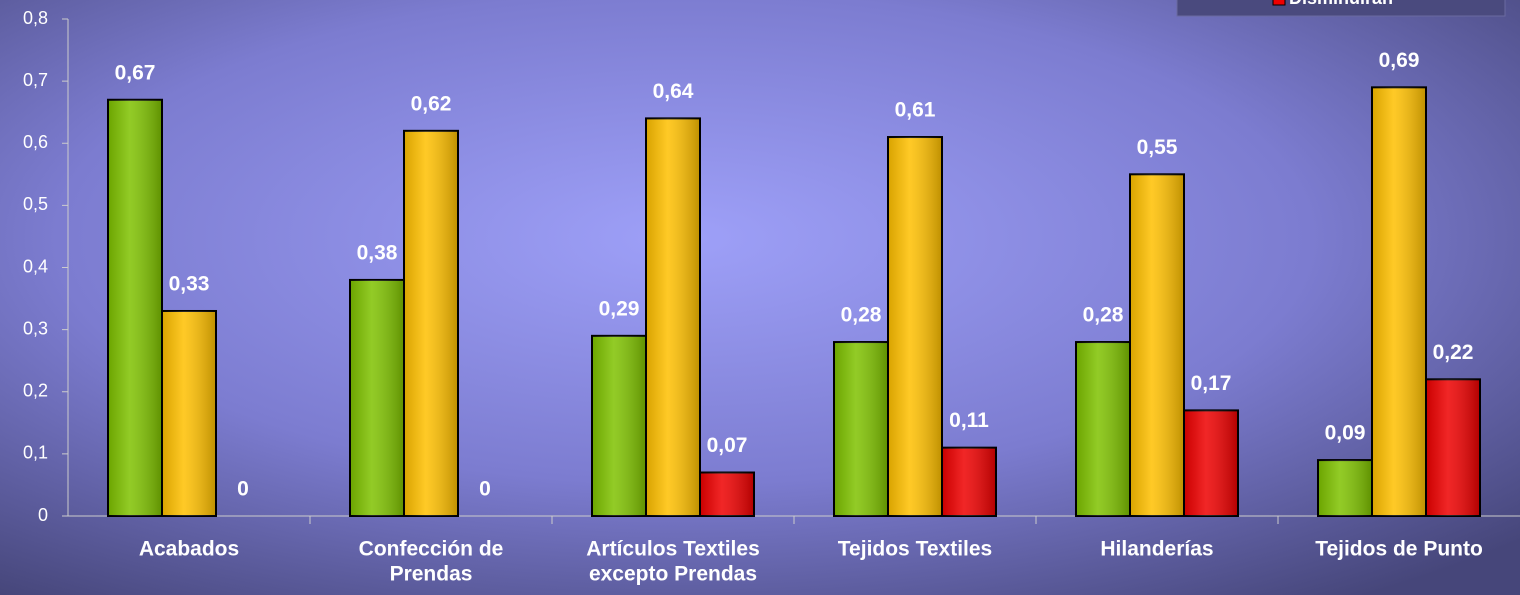 The height and width of the screenshot is (595, 1520). I want to click on x-tick-label: Hilanderías, so click(1156, 549).